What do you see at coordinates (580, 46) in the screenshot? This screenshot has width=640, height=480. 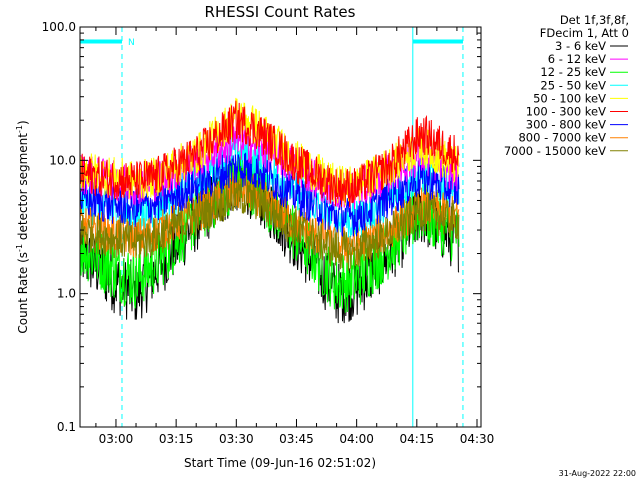 I see `legend-label-0: 3 - 6 keV` at bounding box center [580, 46].